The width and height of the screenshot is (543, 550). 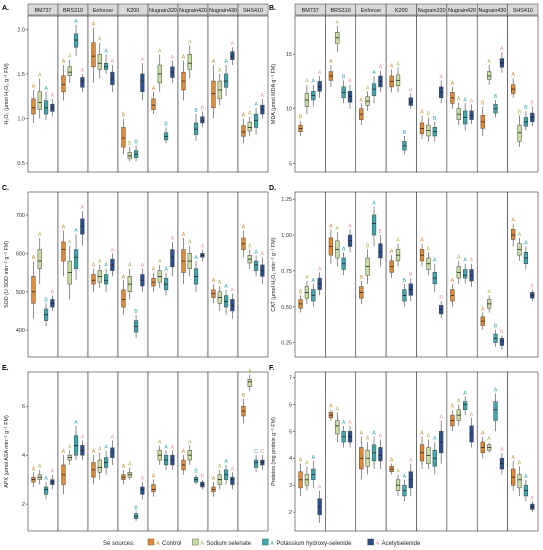 I want to click on facet-nugrain420: AA BB, so click(x=193, y=451).